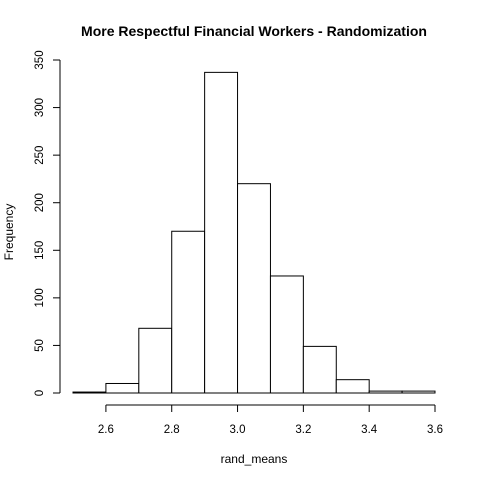 The height and width of the screenshot is (485, 480). I want to click on x-axis: 2.6 2.8 3.0 3.2 3.4 3.6, so click(270, 420).